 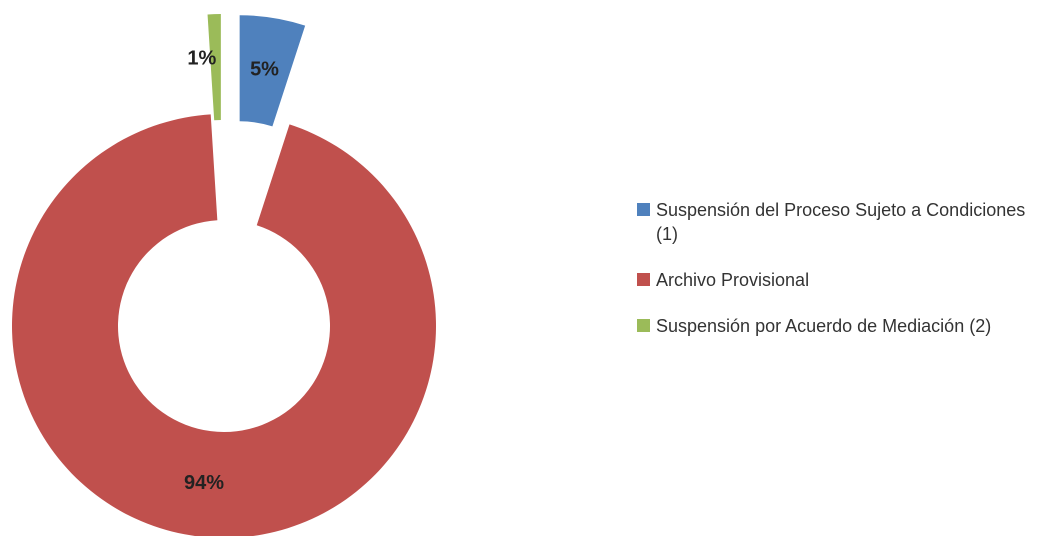 I want to click on data-label: 5%, so click(x=264, y=69).